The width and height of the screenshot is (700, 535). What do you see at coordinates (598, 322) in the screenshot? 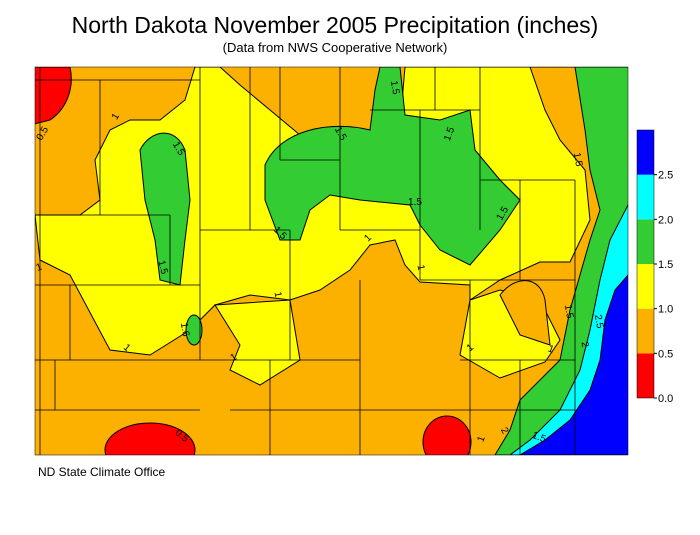
I see `contour-label: 2.5` at bounding box center [598, 322].